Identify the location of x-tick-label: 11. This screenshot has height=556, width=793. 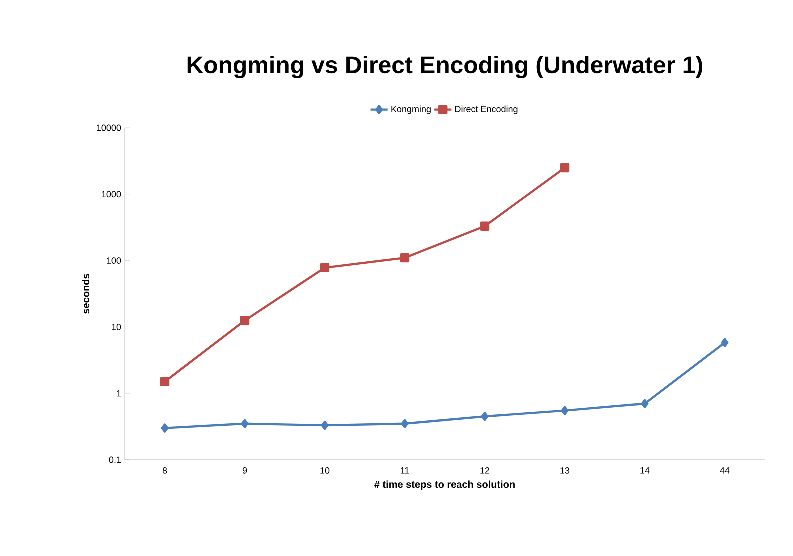
(405, 471).